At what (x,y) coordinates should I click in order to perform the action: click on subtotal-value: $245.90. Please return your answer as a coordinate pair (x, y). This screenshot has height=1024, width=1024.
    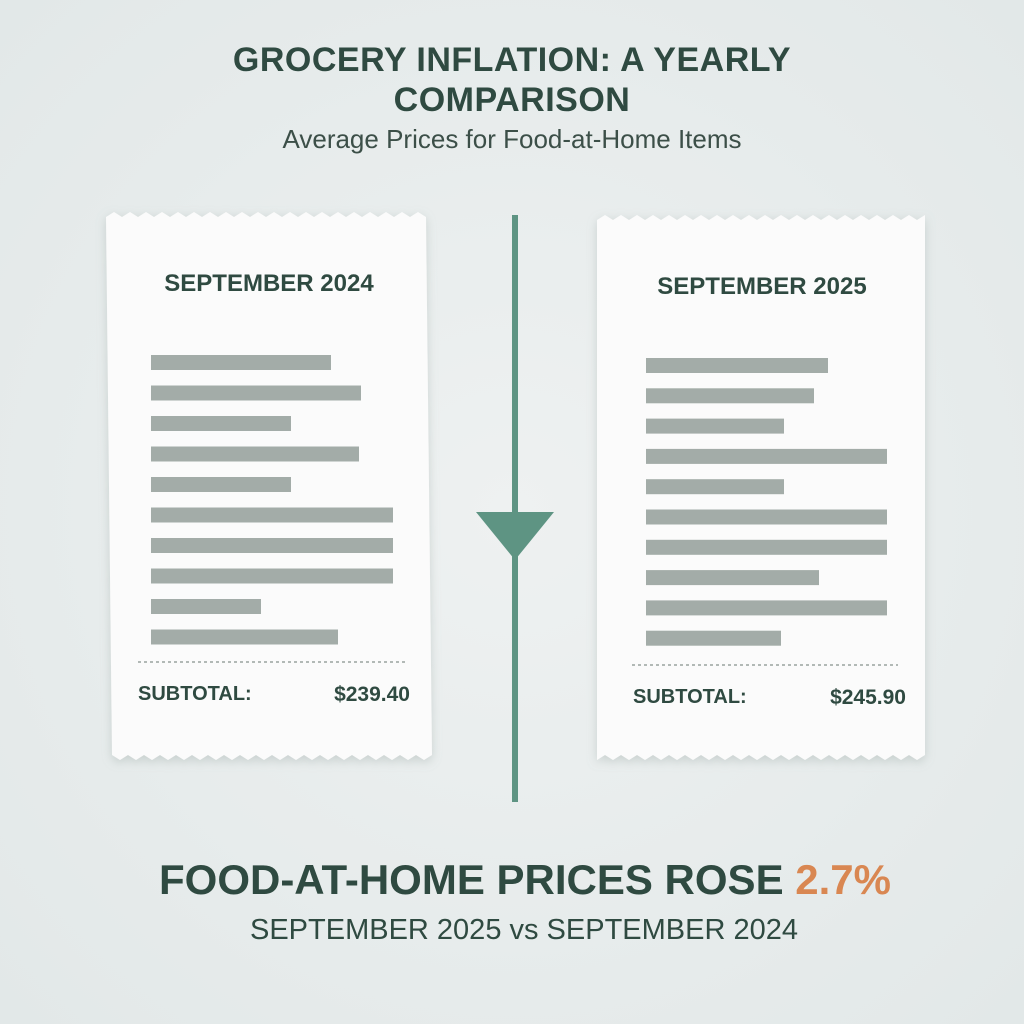
    Looking at the image, I should click on (868, 697).